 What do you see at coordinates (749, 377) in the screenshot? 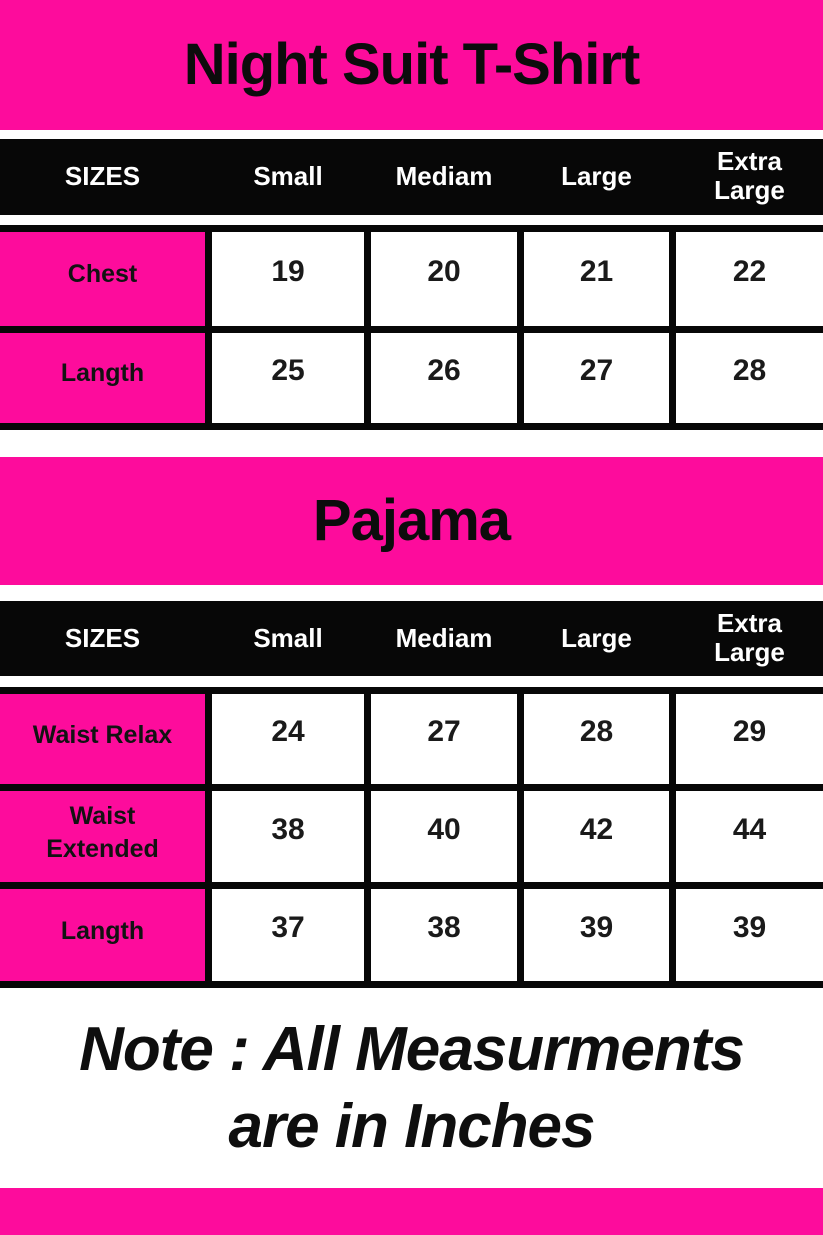
I see `length-extra-large-value: 28` at bounding box center [749, 377].